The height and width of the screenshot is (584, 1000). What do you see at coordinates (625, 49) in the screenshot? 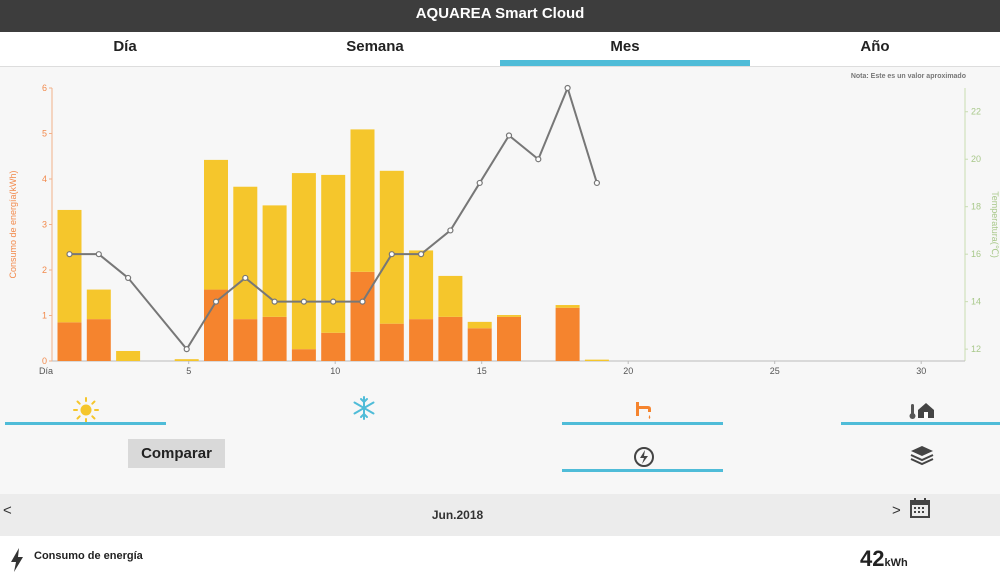
I see `tab-mes: Mes` at bounding box center [625, 49].